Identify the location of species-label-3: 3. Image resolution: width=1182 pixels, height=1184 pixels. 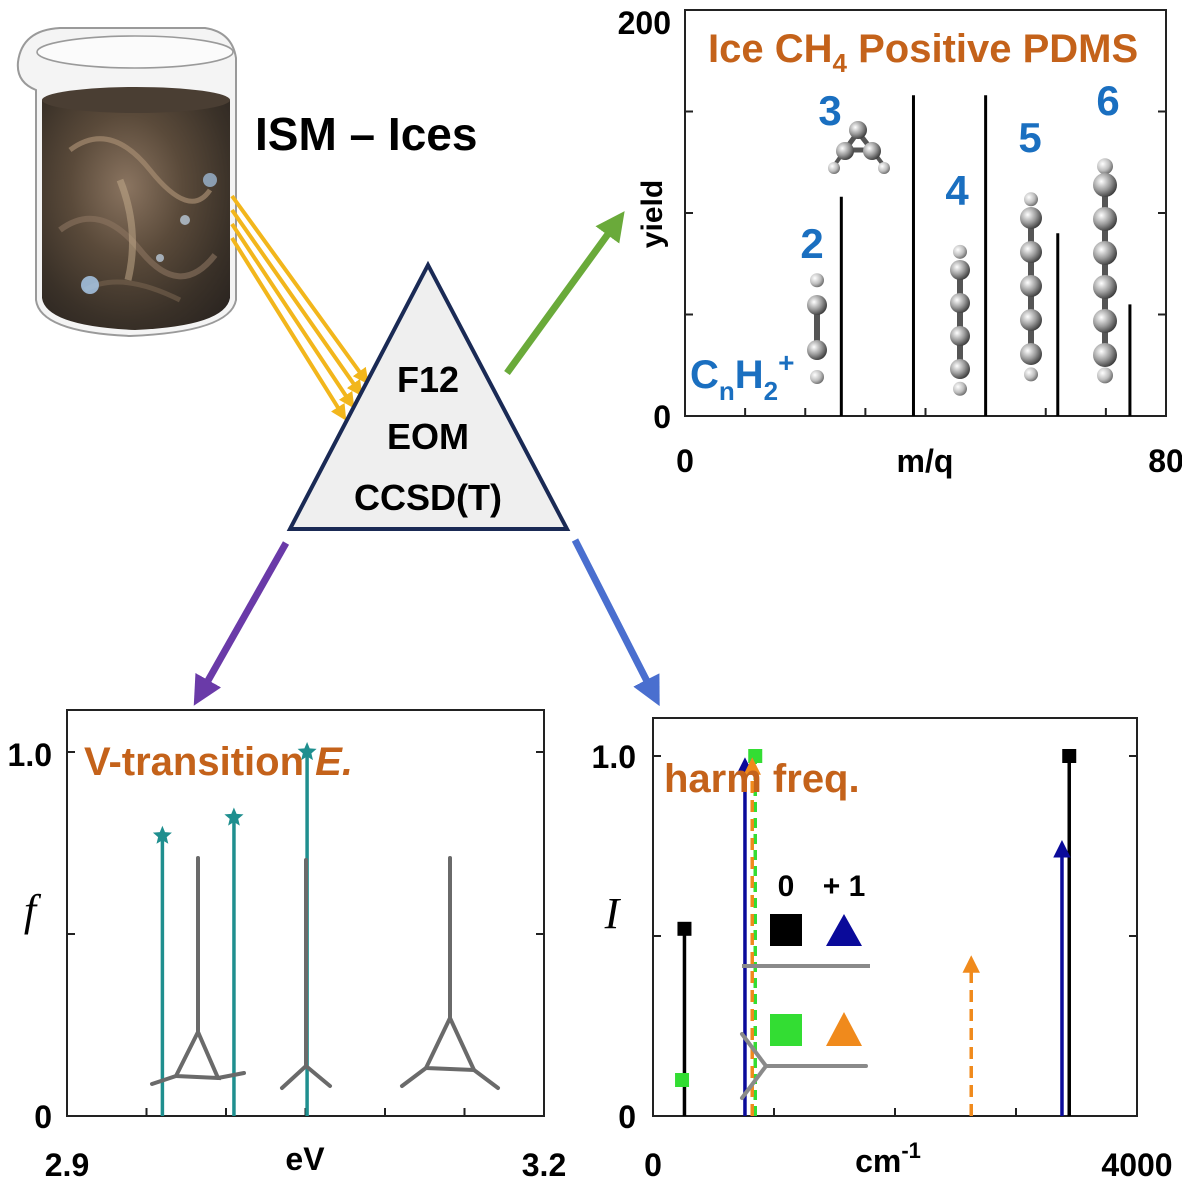
(829, 110).